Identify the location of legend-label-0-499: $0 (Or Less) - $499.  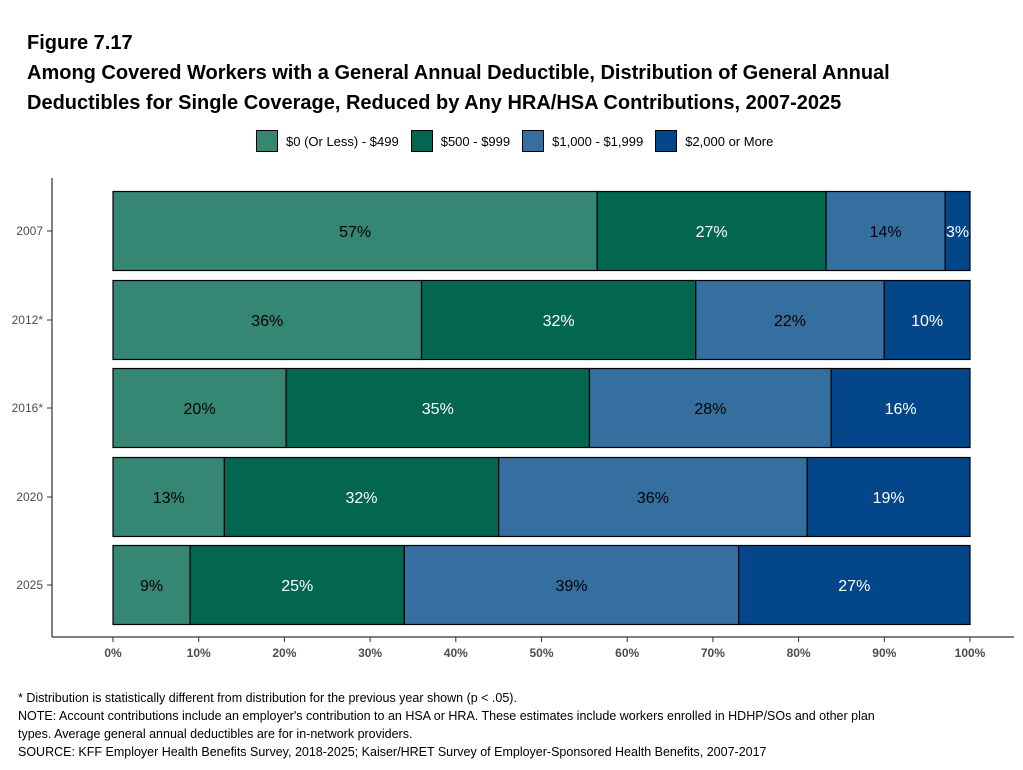
(342, 141).